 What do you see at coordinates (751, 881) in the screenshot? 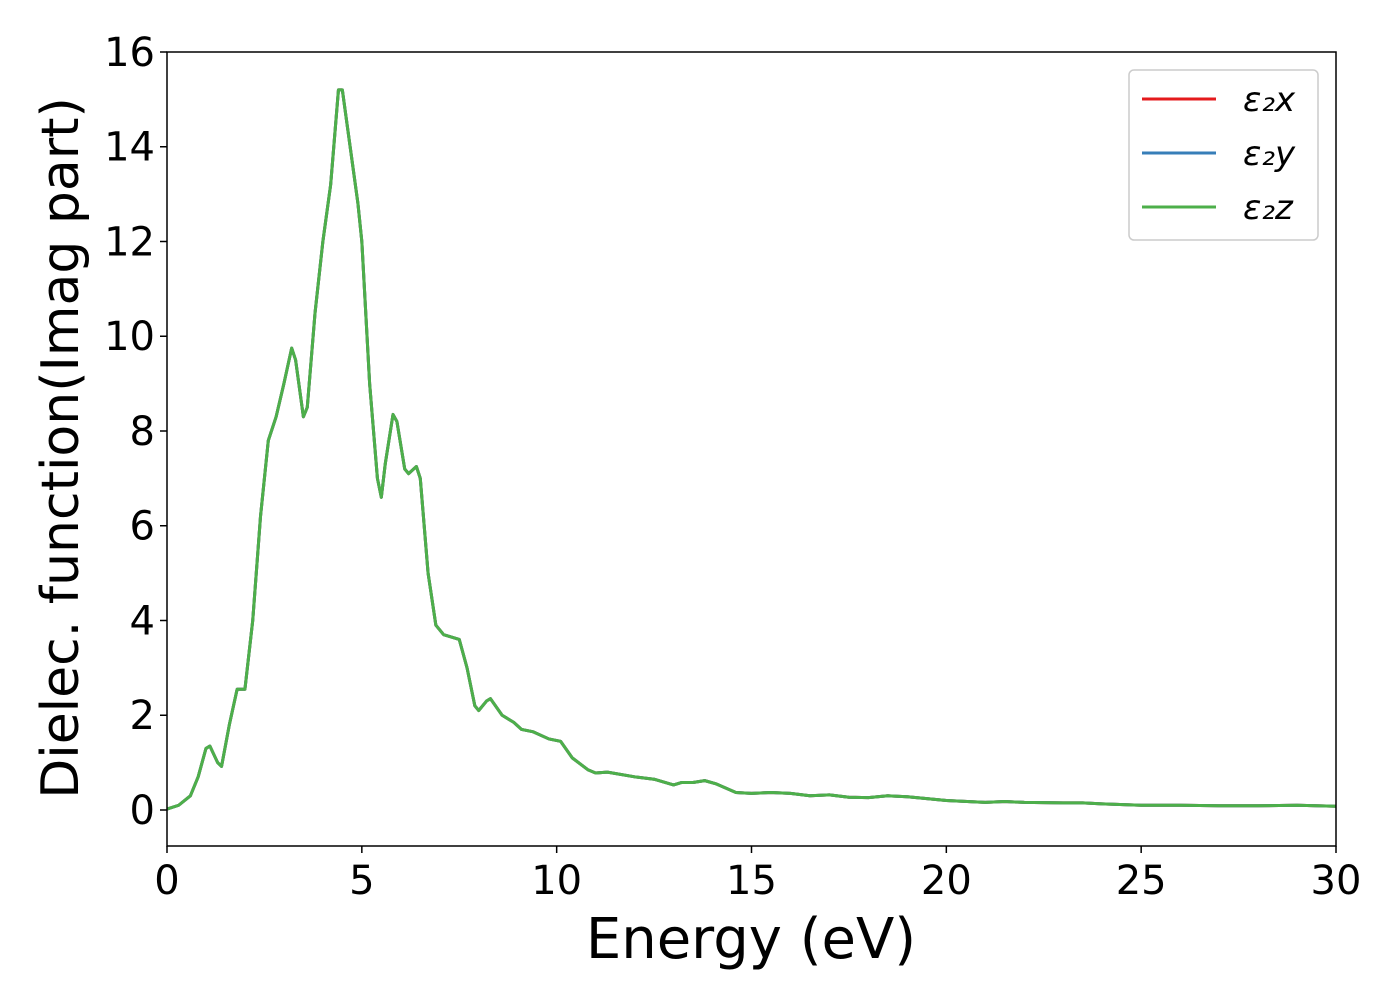
I see `x-tick-label: 15` at bounding box center [751, 881].